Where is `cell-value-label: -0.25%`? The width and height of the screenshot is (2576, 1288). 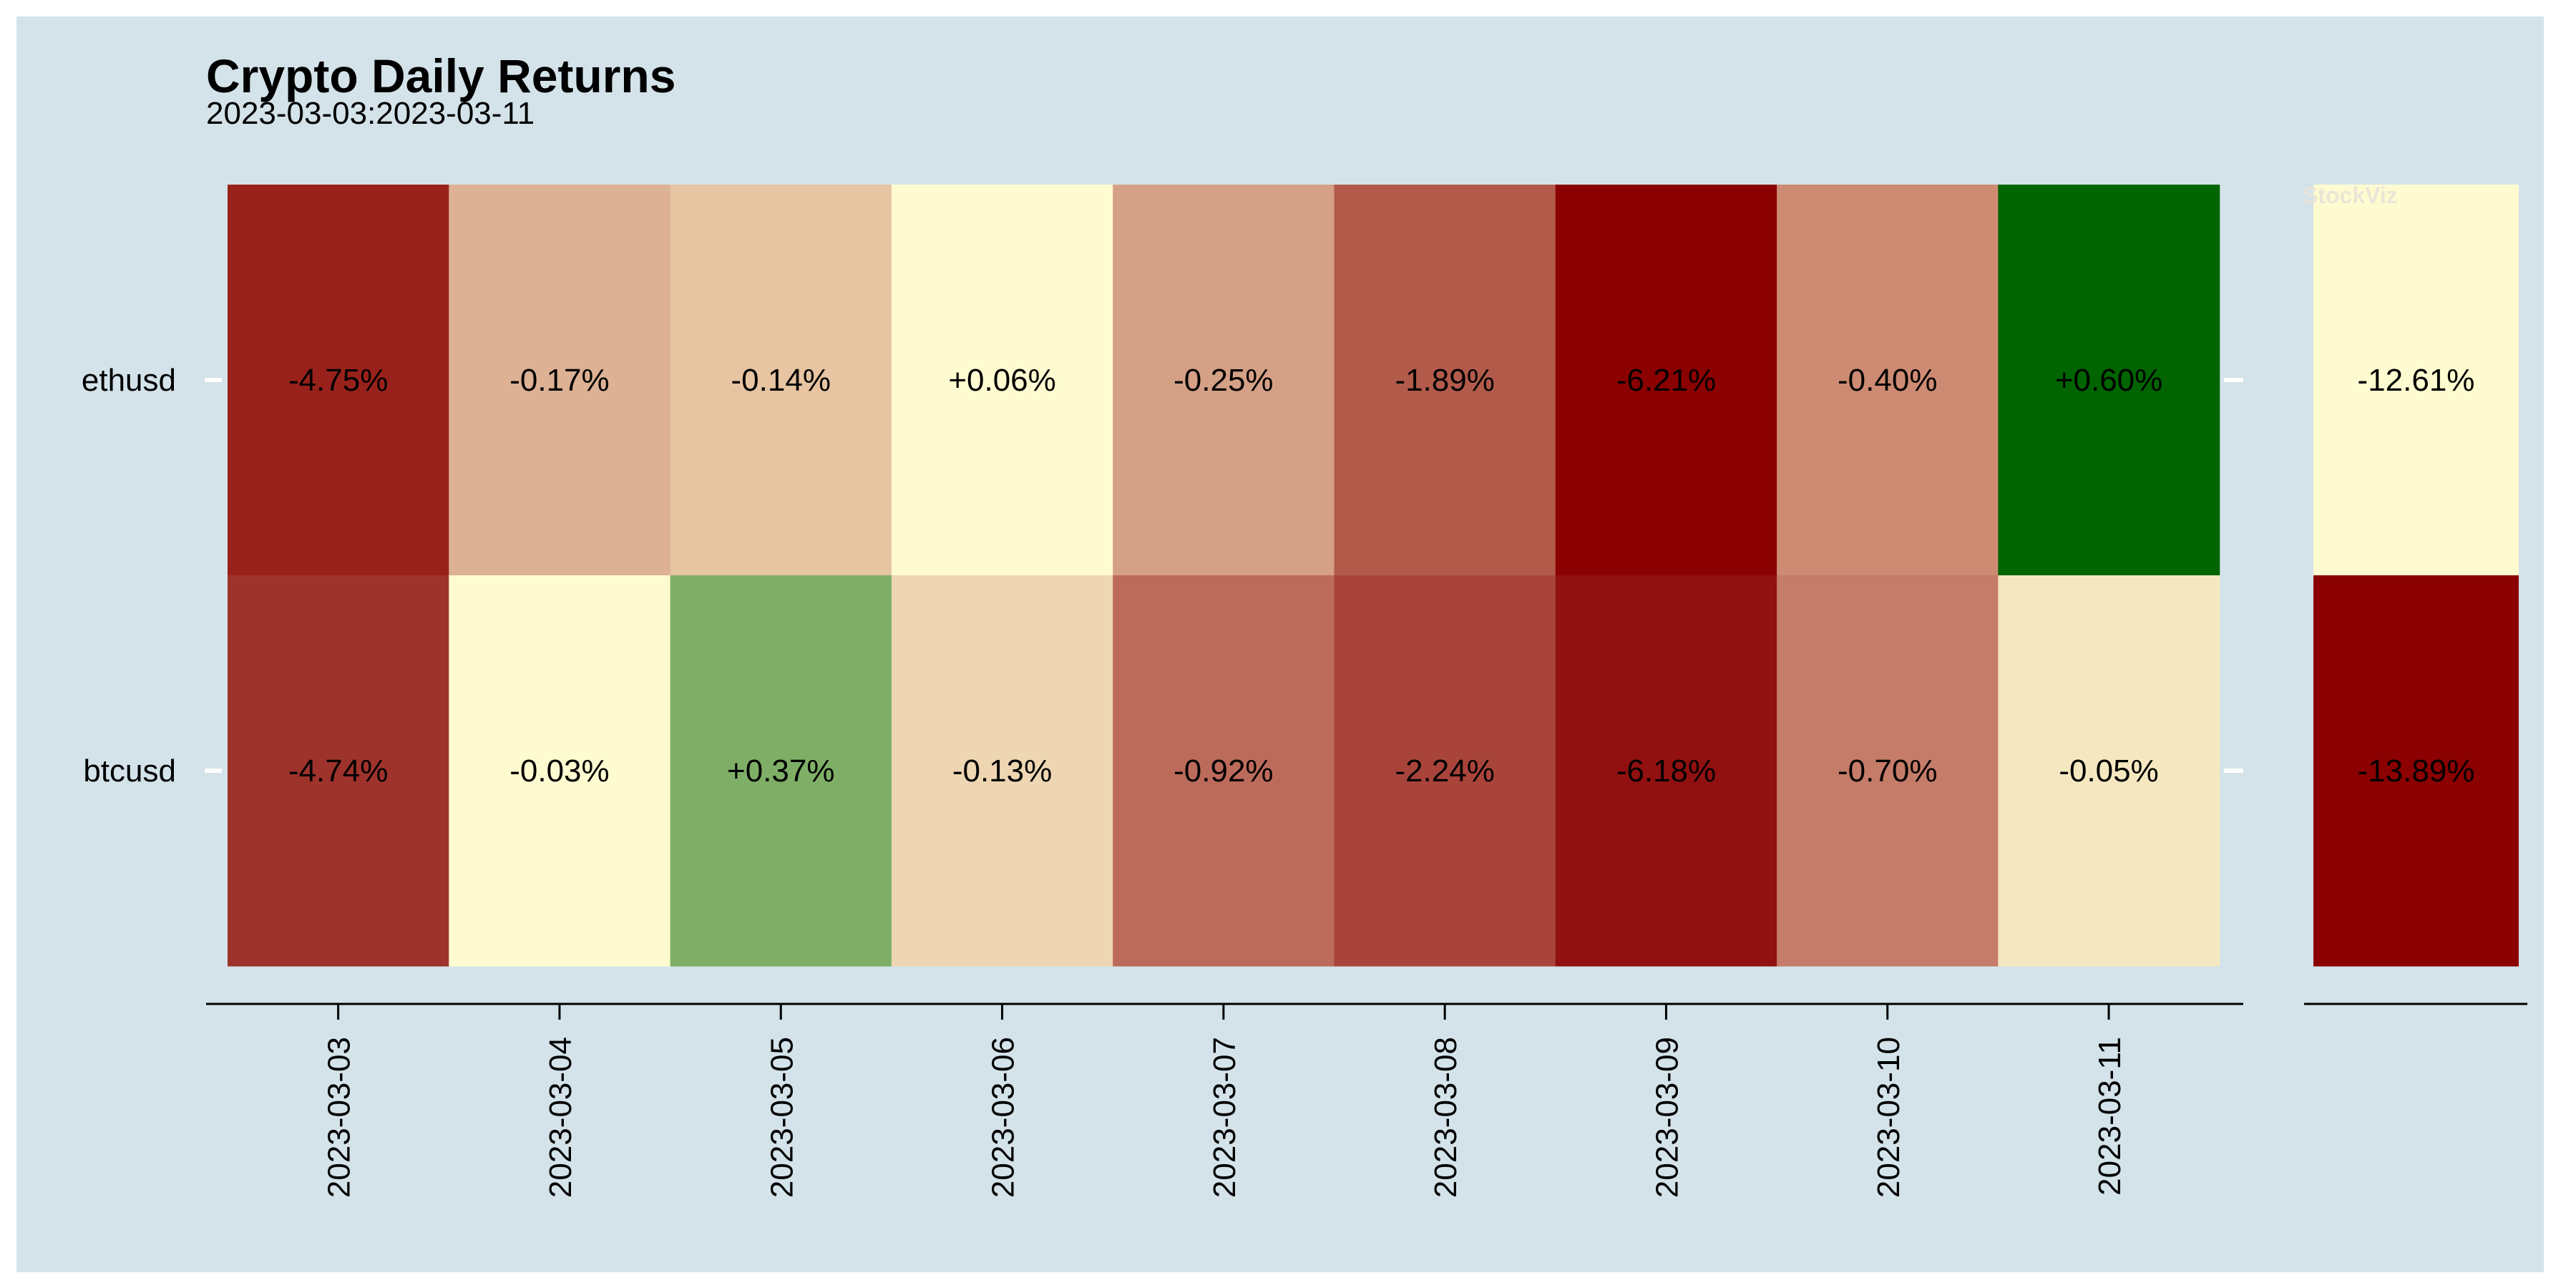
cell-value-label: -0.25% is located at coordinates (1223, 380).